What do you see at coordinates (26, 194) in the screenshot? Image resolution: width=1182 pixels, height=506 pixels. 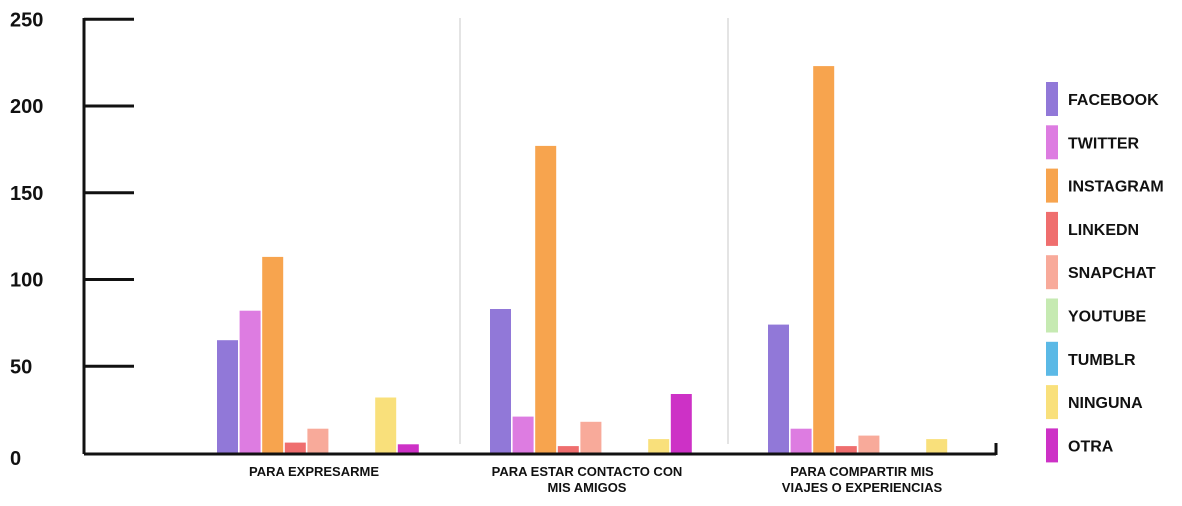 I see `y-tick-label: 150` at bounding box center [26, 194].